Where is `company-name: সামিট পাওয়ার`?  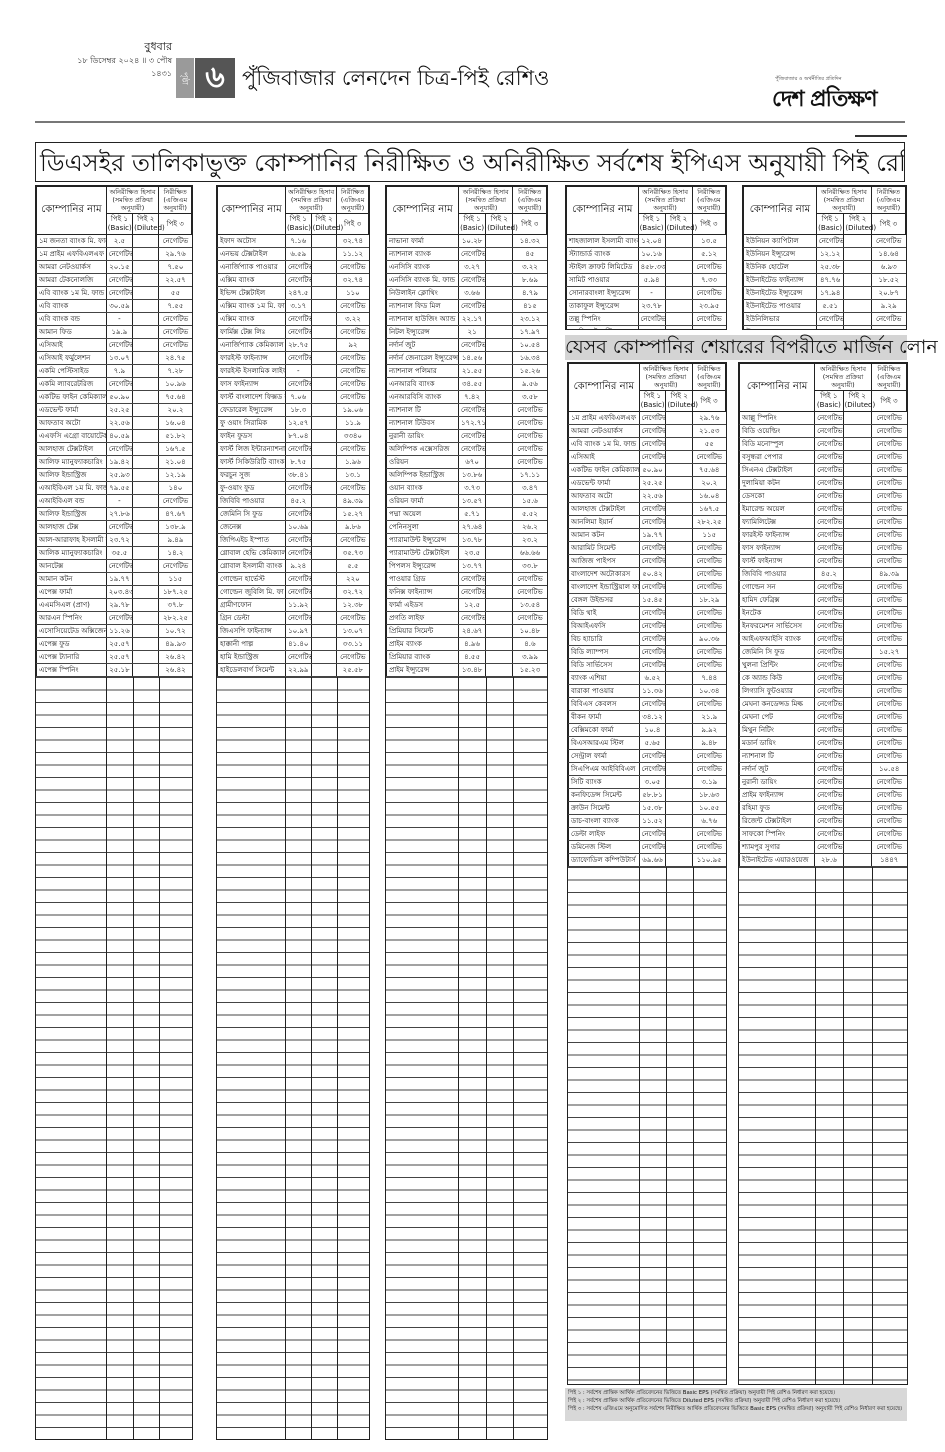 company-name: সামিট পাওয়ার is located at coordinates (602, 280).